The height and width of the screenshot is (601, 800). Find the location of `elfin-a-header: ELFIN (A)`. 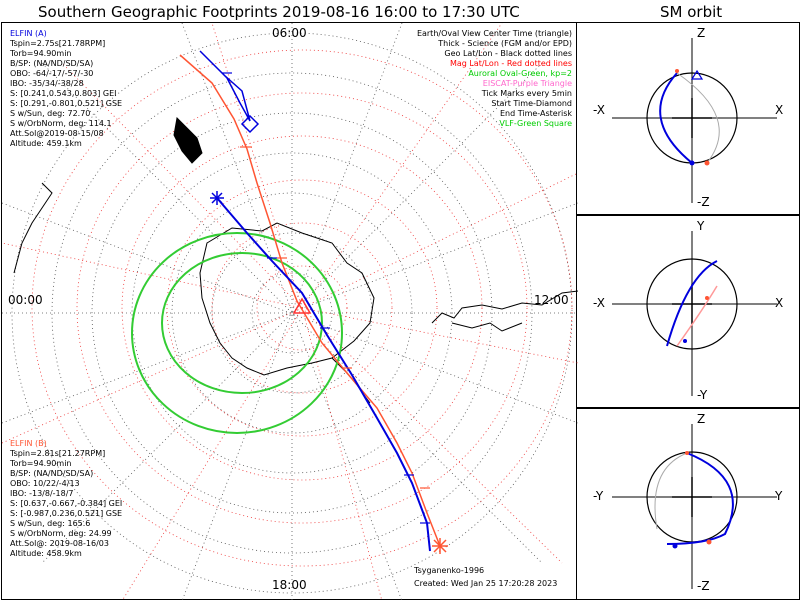

elfin-a-header: ELFIN (A) is located at coordinates (28, 33).